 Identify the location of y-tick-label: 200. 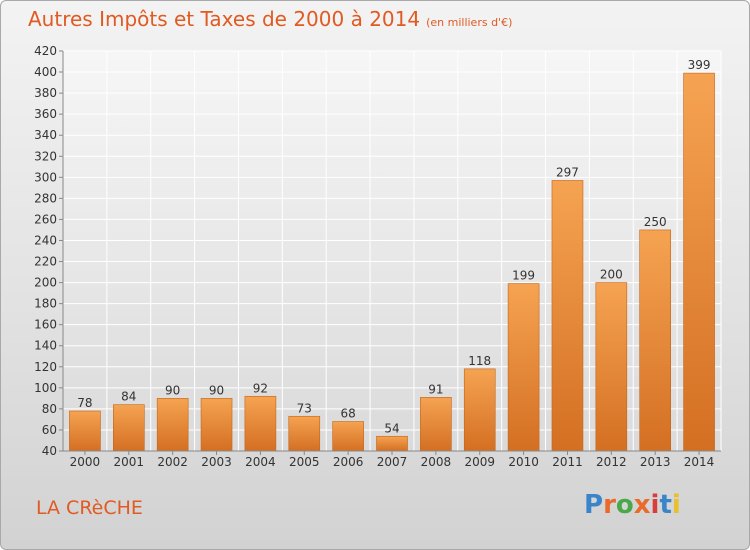
(45, 283).